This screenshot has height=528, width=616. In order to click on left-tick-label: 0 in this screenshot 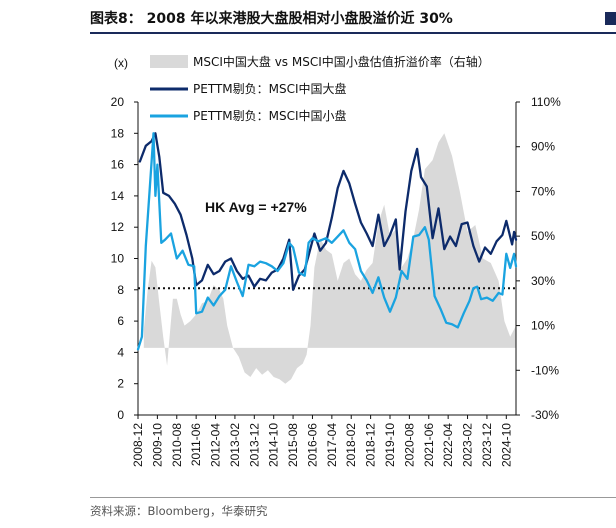, I will do `click(120, 415)`.